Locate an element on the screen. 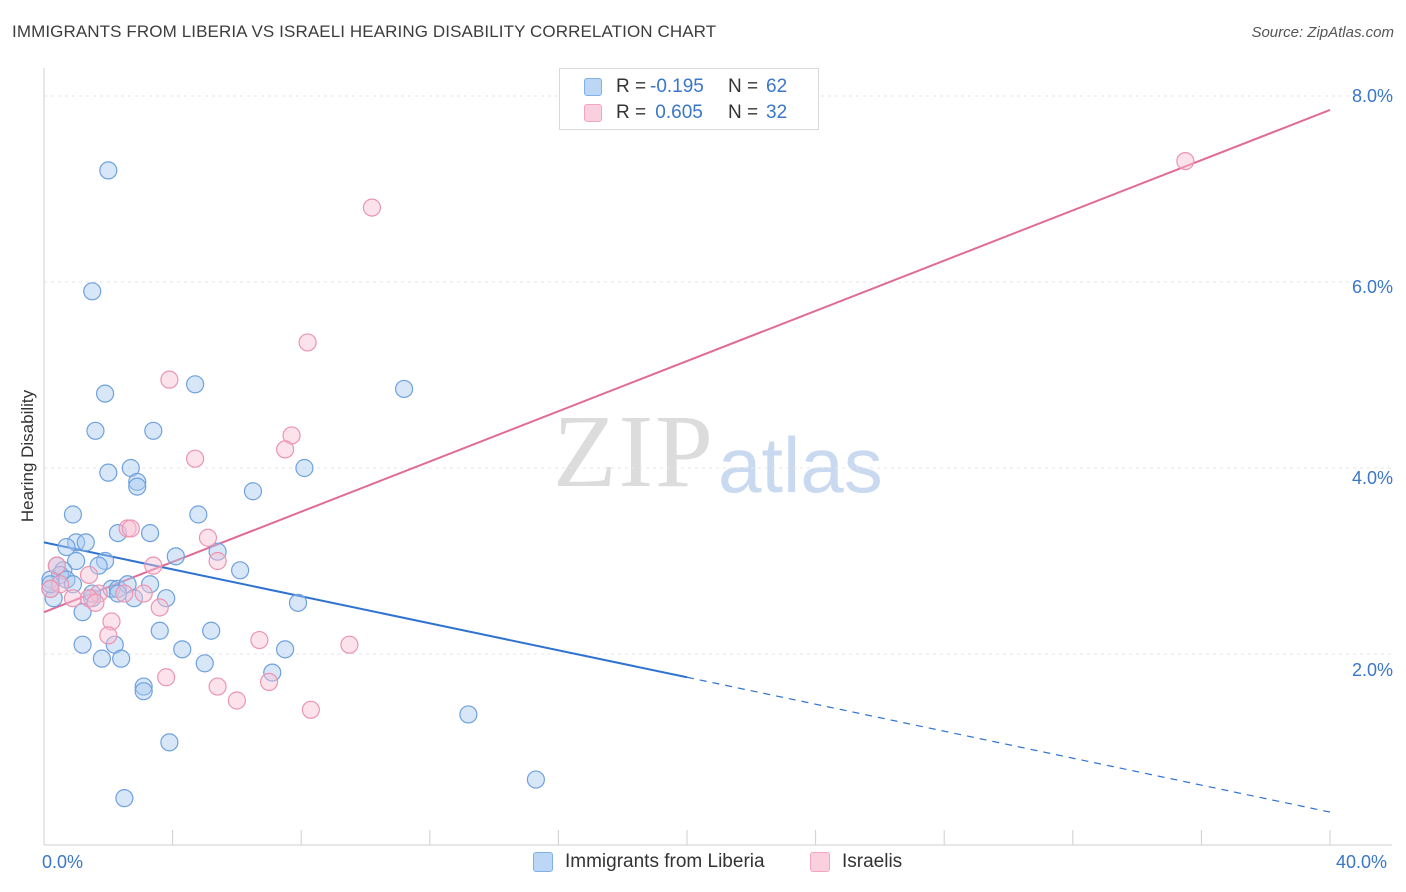  legend-row-israelis: R = 0.605 N = 32 is located at coordinates (685, 113).